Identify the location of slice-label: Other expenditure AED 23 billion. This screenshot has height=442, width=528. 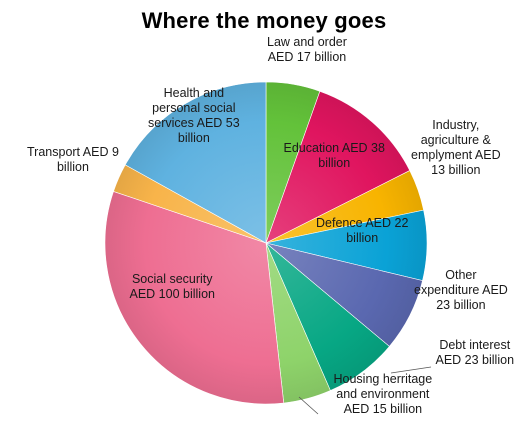
(461, 289).